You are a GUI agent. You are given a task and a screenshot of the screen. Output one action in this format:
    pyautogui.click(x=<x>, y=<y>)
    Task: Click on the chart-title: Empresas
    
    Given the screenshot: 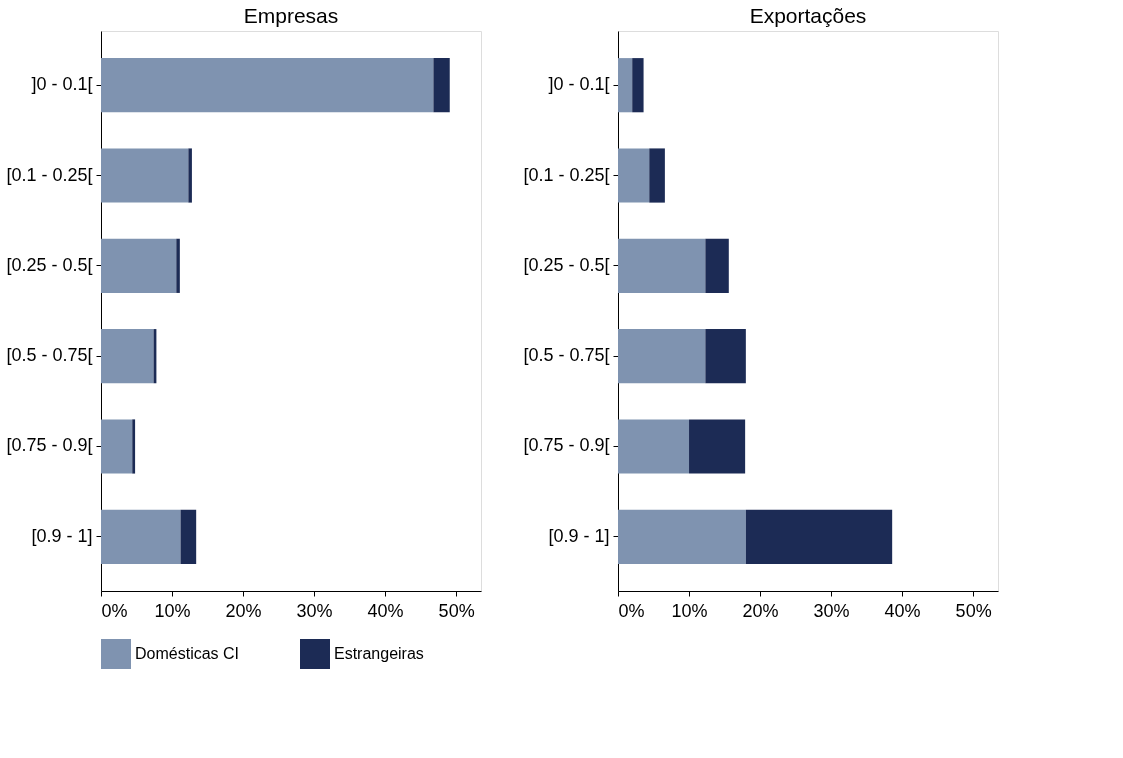 What is the action you would take?
    pyautogui.click(x=291, y=15)
    